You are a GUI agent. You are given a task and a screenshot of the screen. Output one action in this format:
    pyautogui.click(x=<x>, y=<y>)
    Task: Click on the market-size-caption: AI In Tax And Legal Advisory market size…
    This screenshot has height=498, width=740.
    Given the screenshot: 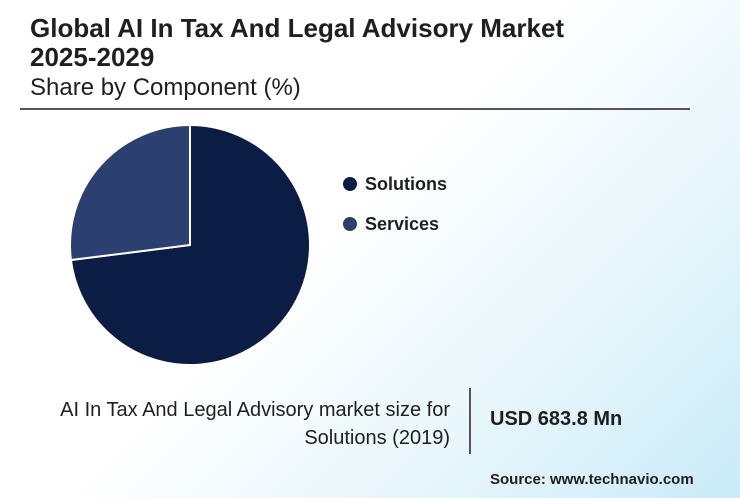 What is the action you would take?
    pyautogui.click(x=230, y=424)
    